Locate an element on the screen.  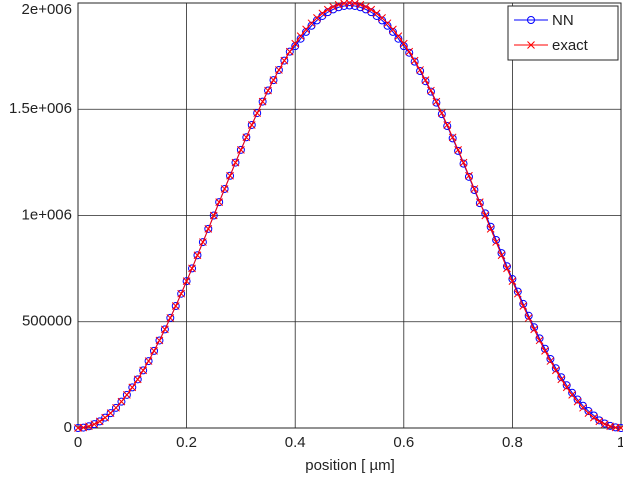
legend-box is located at coordinates (563, 33).